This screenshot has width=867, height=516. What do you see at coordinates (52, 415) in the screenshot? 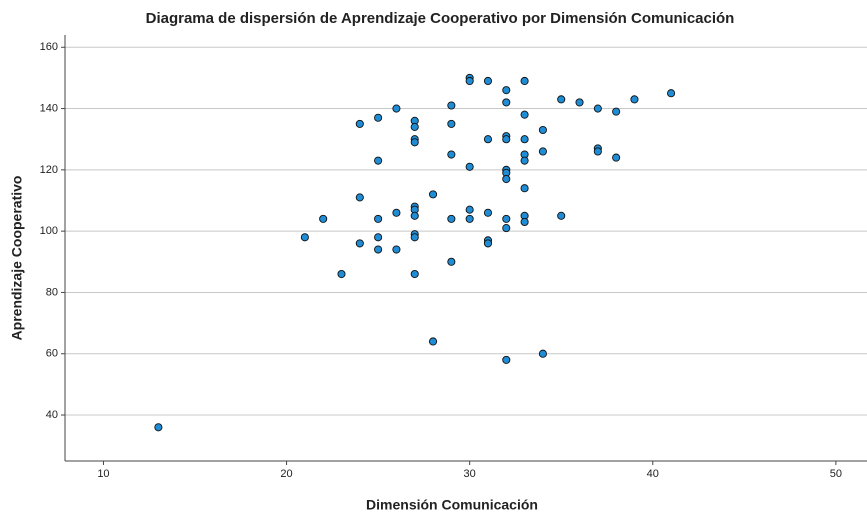
I see `y-tick-label: 40` at bounding box center [52, 415].